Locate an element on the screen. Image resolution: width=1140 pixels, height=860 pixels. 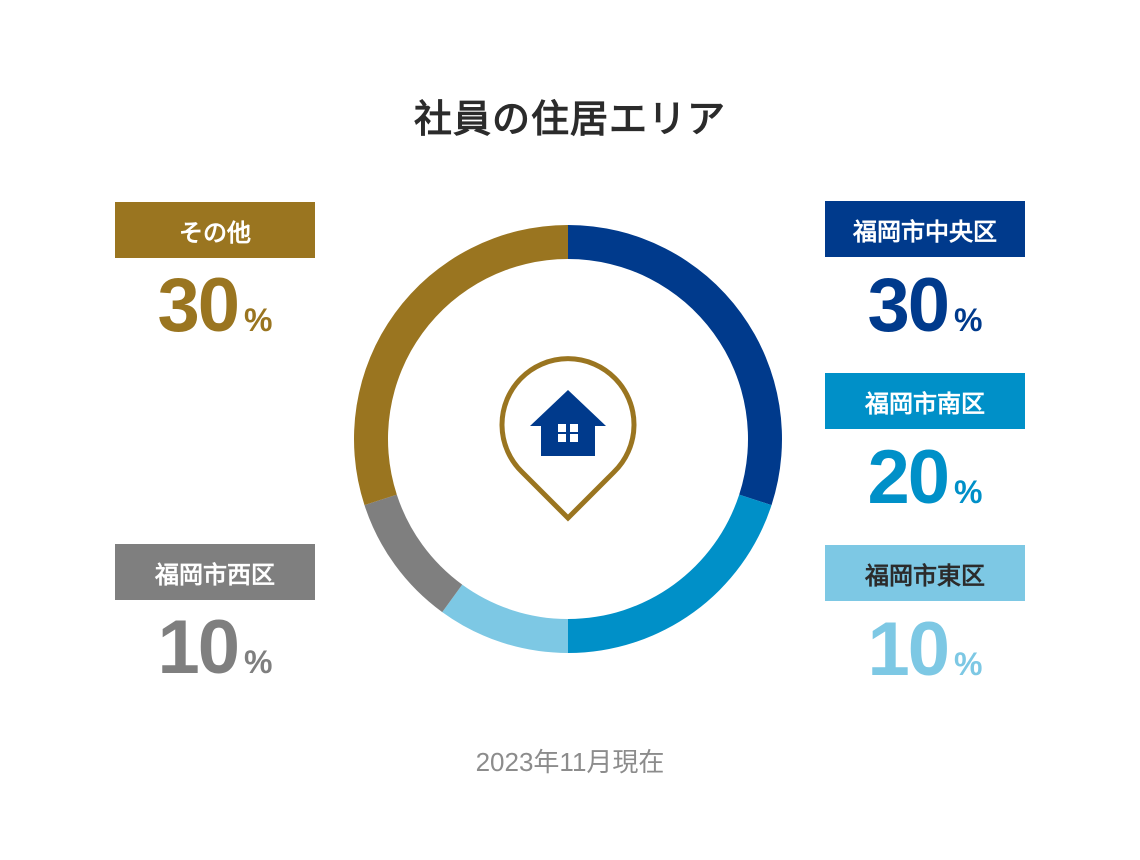
location-pin-icon is located at coordinates (568, 439).